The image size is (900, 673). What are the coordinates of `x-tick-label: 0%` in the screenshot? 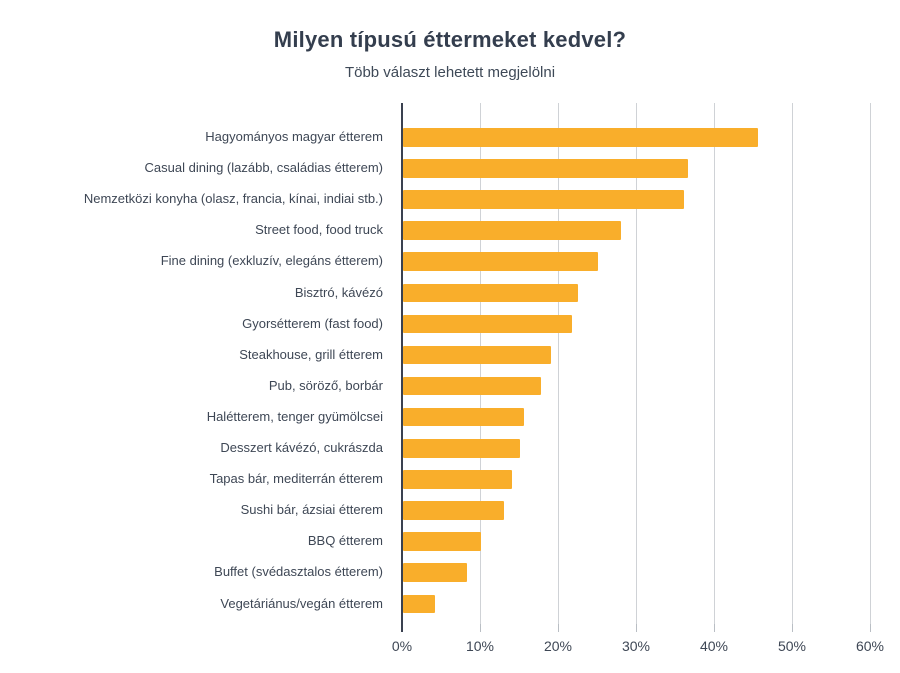 It's located at (402, 646).